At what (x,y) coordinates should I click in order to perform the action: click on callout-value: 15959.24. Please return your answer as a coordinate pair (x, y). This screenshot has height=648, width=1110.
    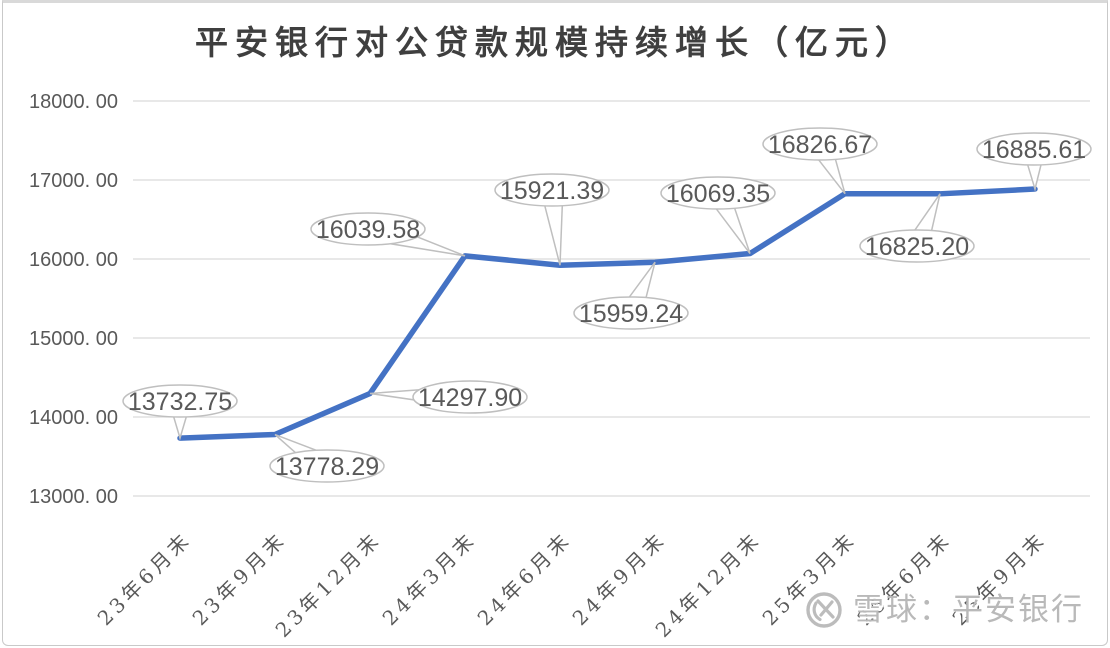
    Looking at the image, I should click on (631, 314).